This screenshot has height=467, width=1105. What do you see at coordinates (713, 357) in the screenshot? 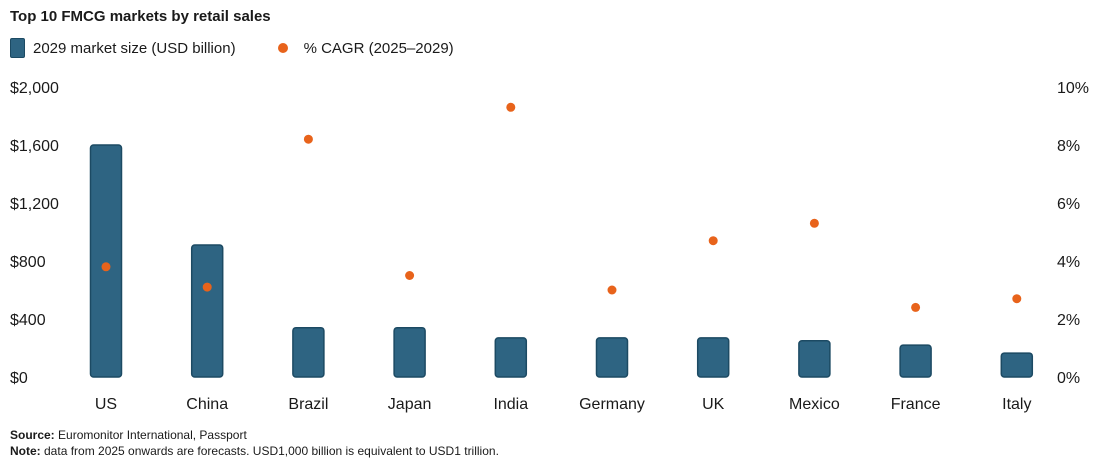
I see `bar-uk` at bounding box center [713, 357].